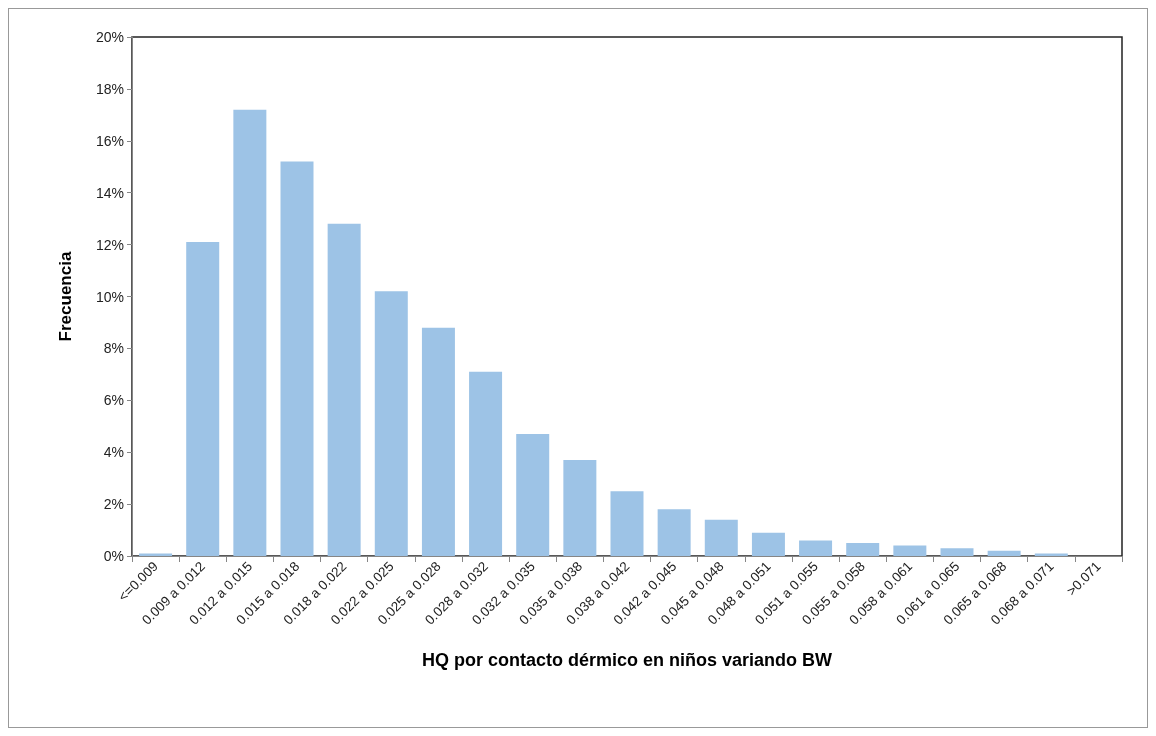  What do you see at coordinates (627, 660) in the screenshot?
I see `x-axis-title: HQ por contacto dérmico en niños variando BW` at bounding box center [627, 660].